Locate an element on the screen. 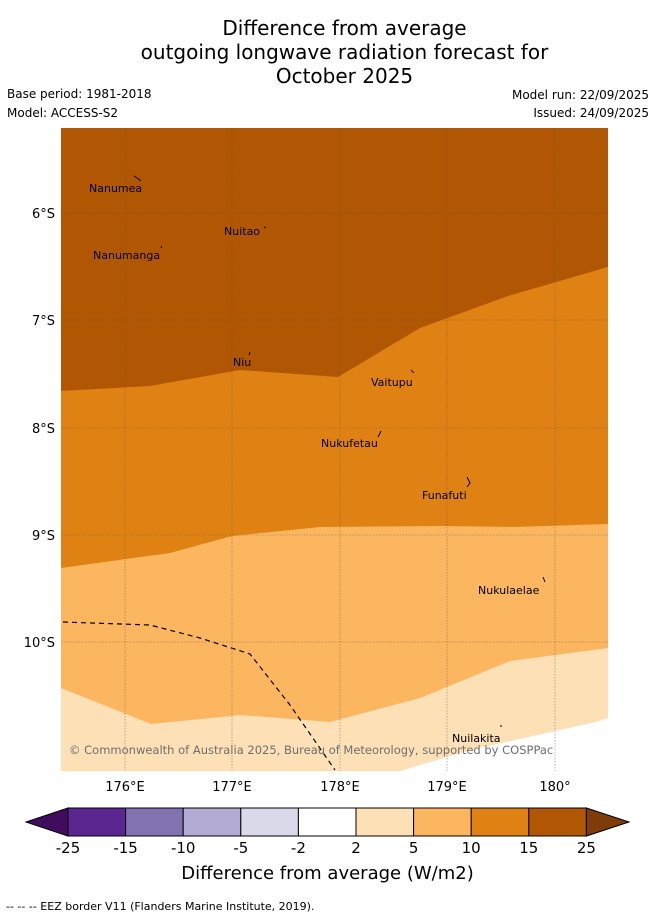 The width and height of the screenshot is (655, 919). lat-label-8s: 8°S is located at coordinates (43, 429).